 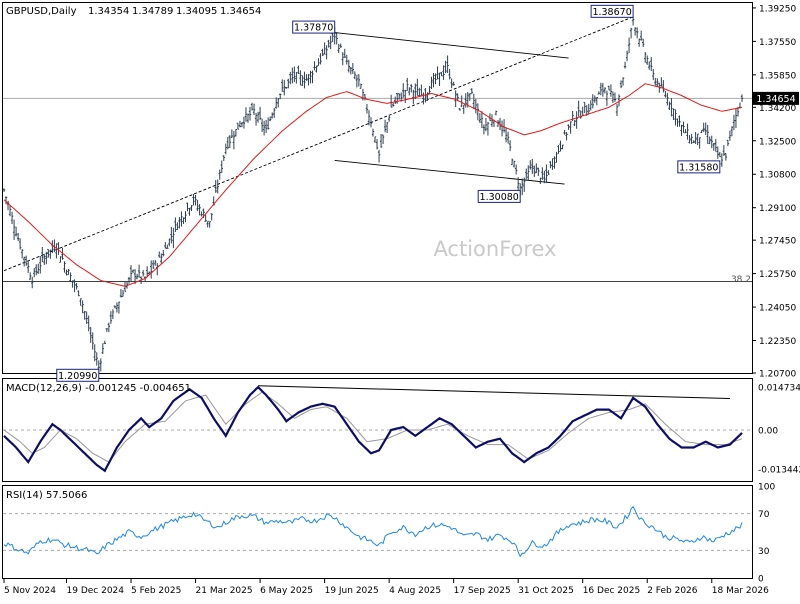 I want to click on macd-tick-label: 0.014734, so click(x=779, y=389).